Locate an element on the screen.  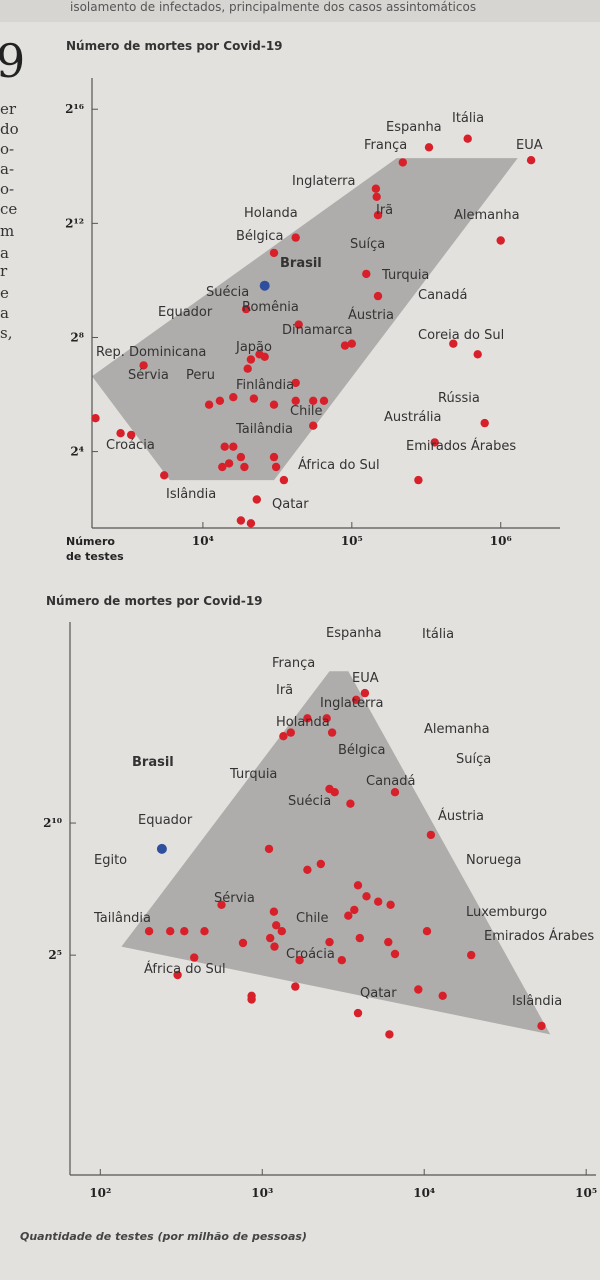
y-tick-label: 2¹⁰ is located at coordinates (52, 823).